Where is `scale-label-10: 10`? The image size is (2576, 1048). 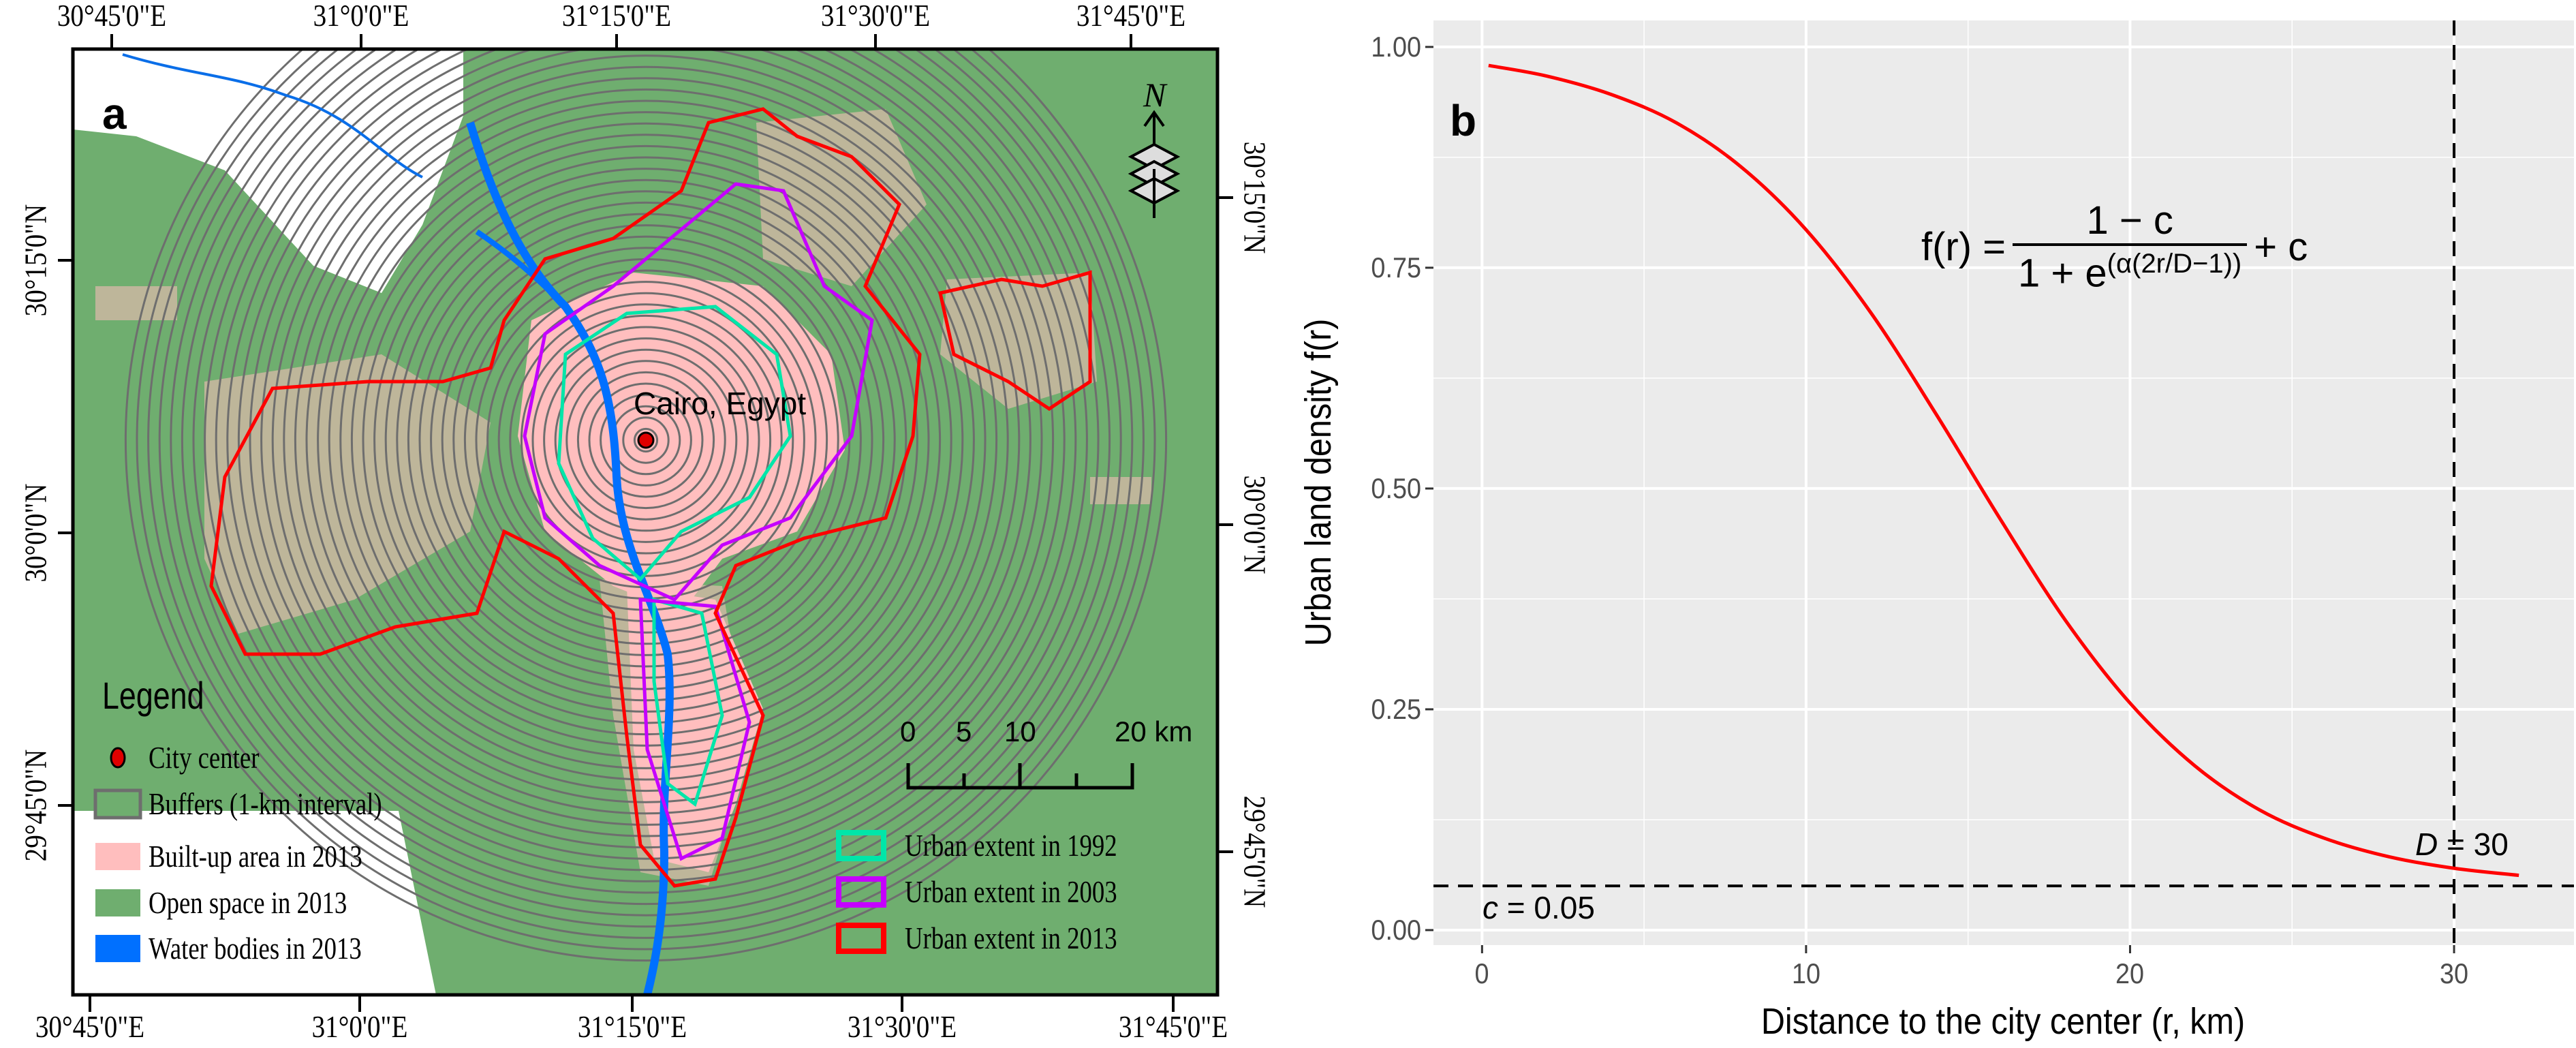
scale-label-10: 10 is located at coordinates (1020, 731).